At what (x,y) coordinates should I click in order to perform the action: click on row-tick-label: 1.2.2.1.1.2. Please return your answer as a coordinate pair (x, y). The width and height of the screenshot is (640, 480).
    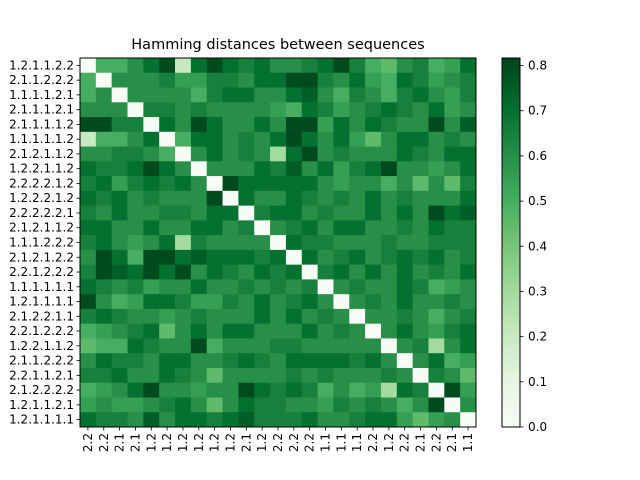
    Looking at the image, I should click on (41, 169).